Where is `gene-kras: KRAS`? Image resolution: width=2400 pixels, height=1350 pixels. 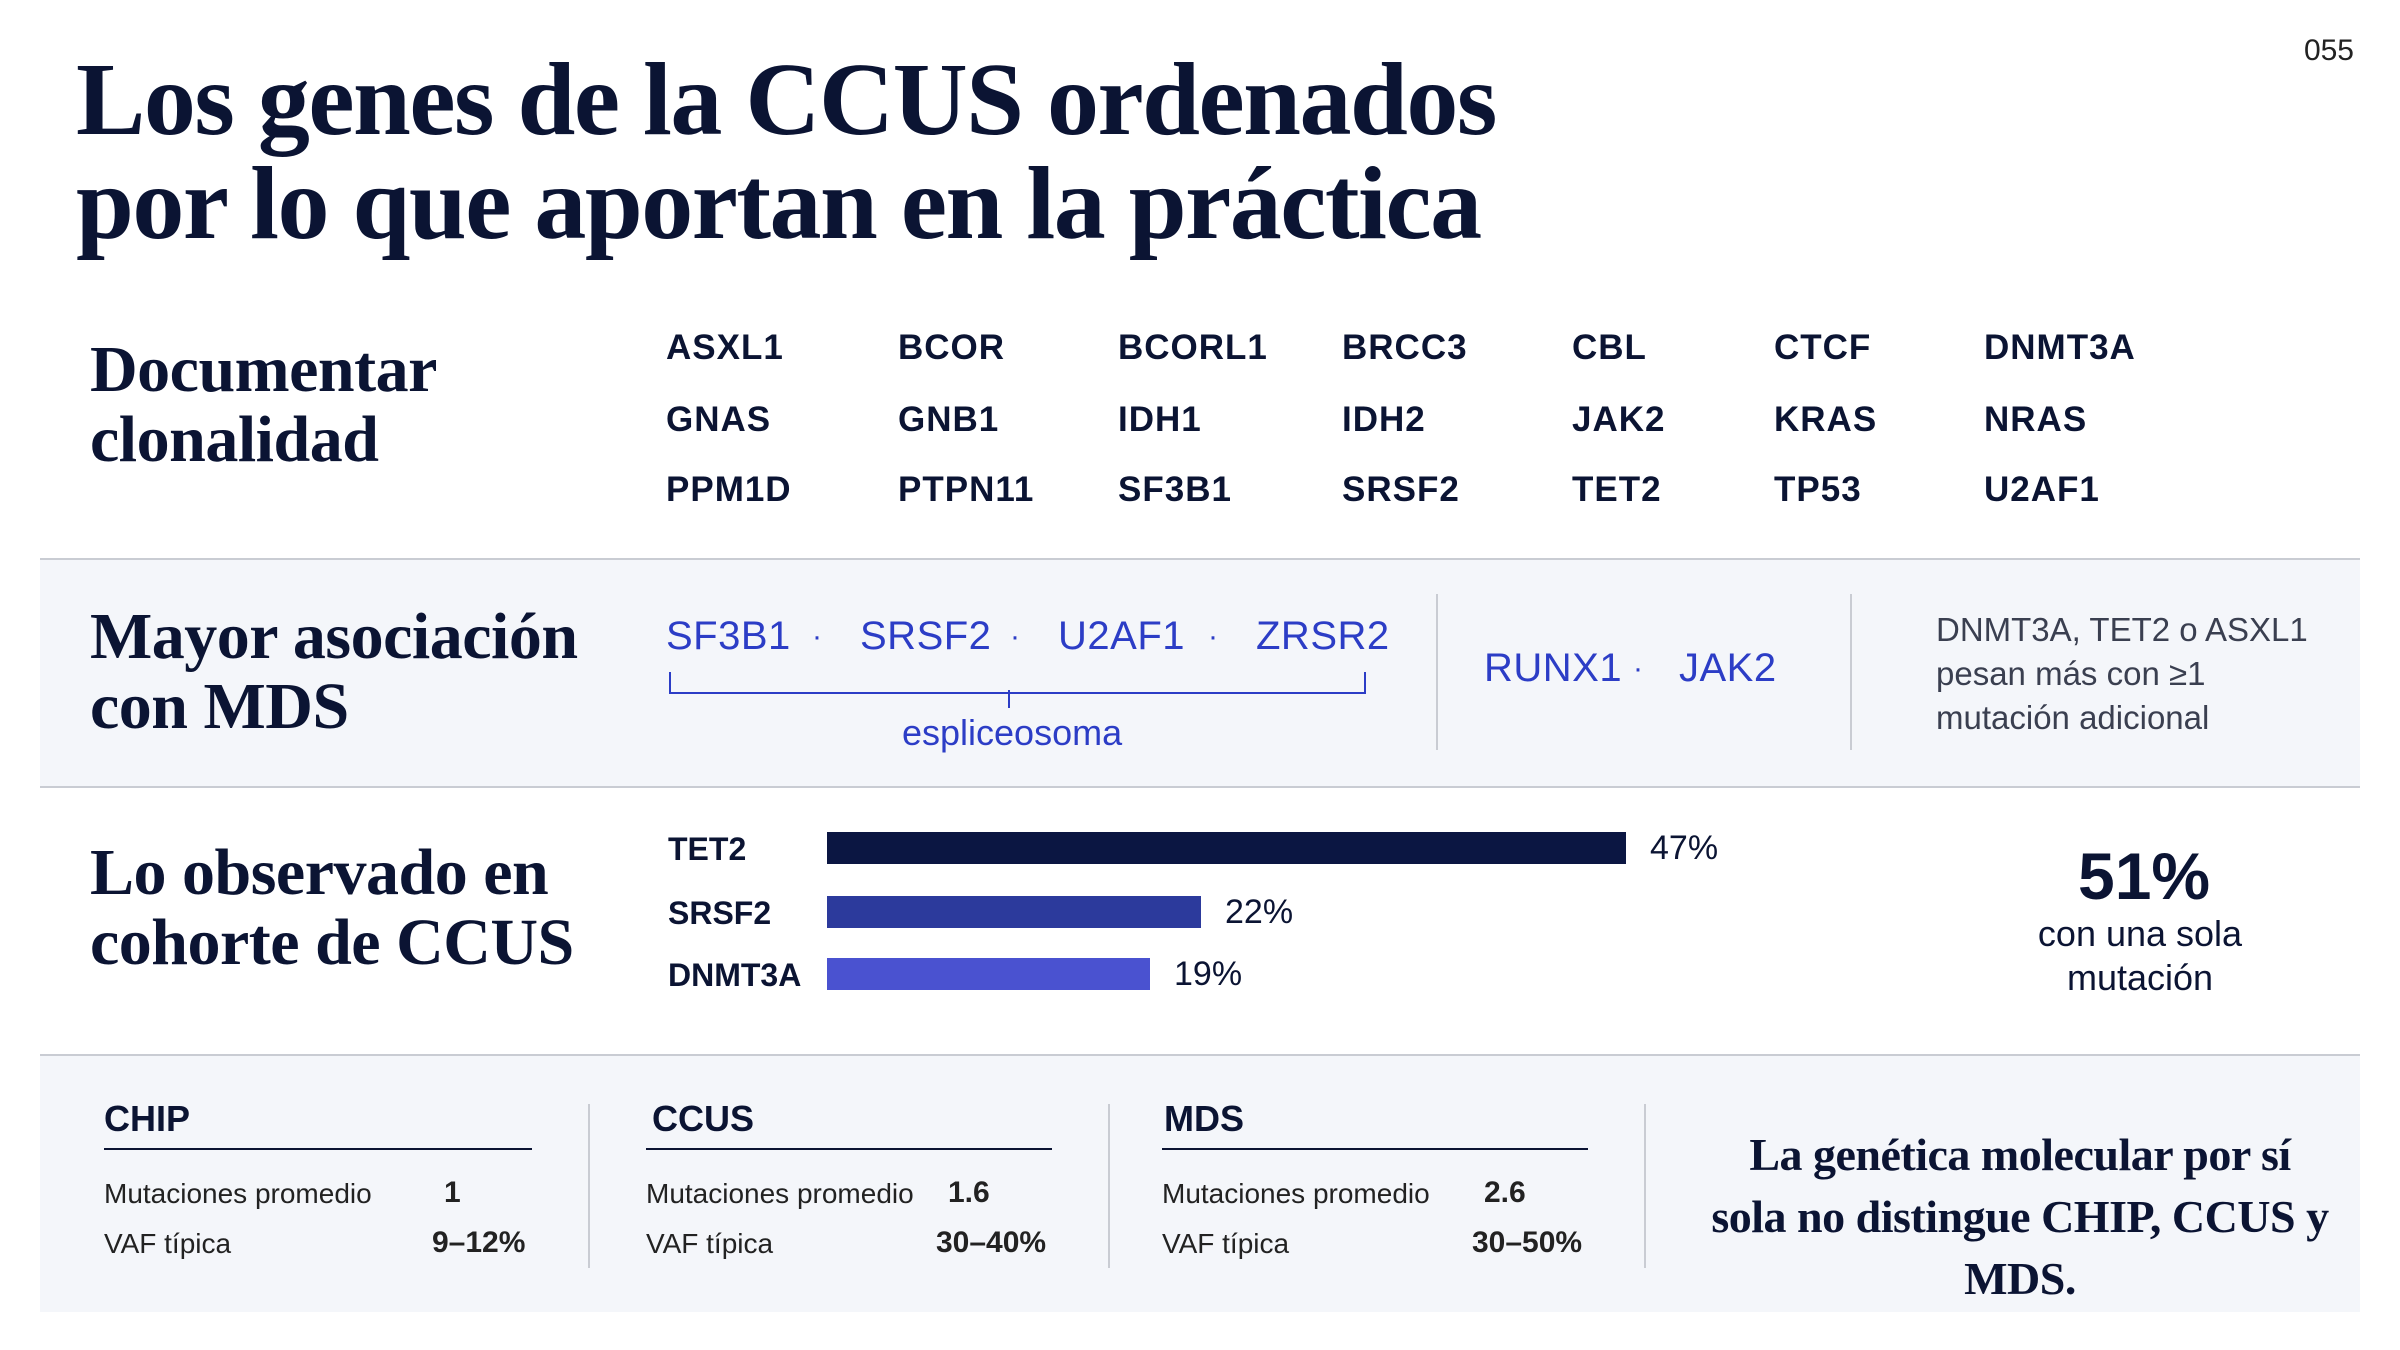 gene-kras: KRAS is located at coordinates (1826, 419).